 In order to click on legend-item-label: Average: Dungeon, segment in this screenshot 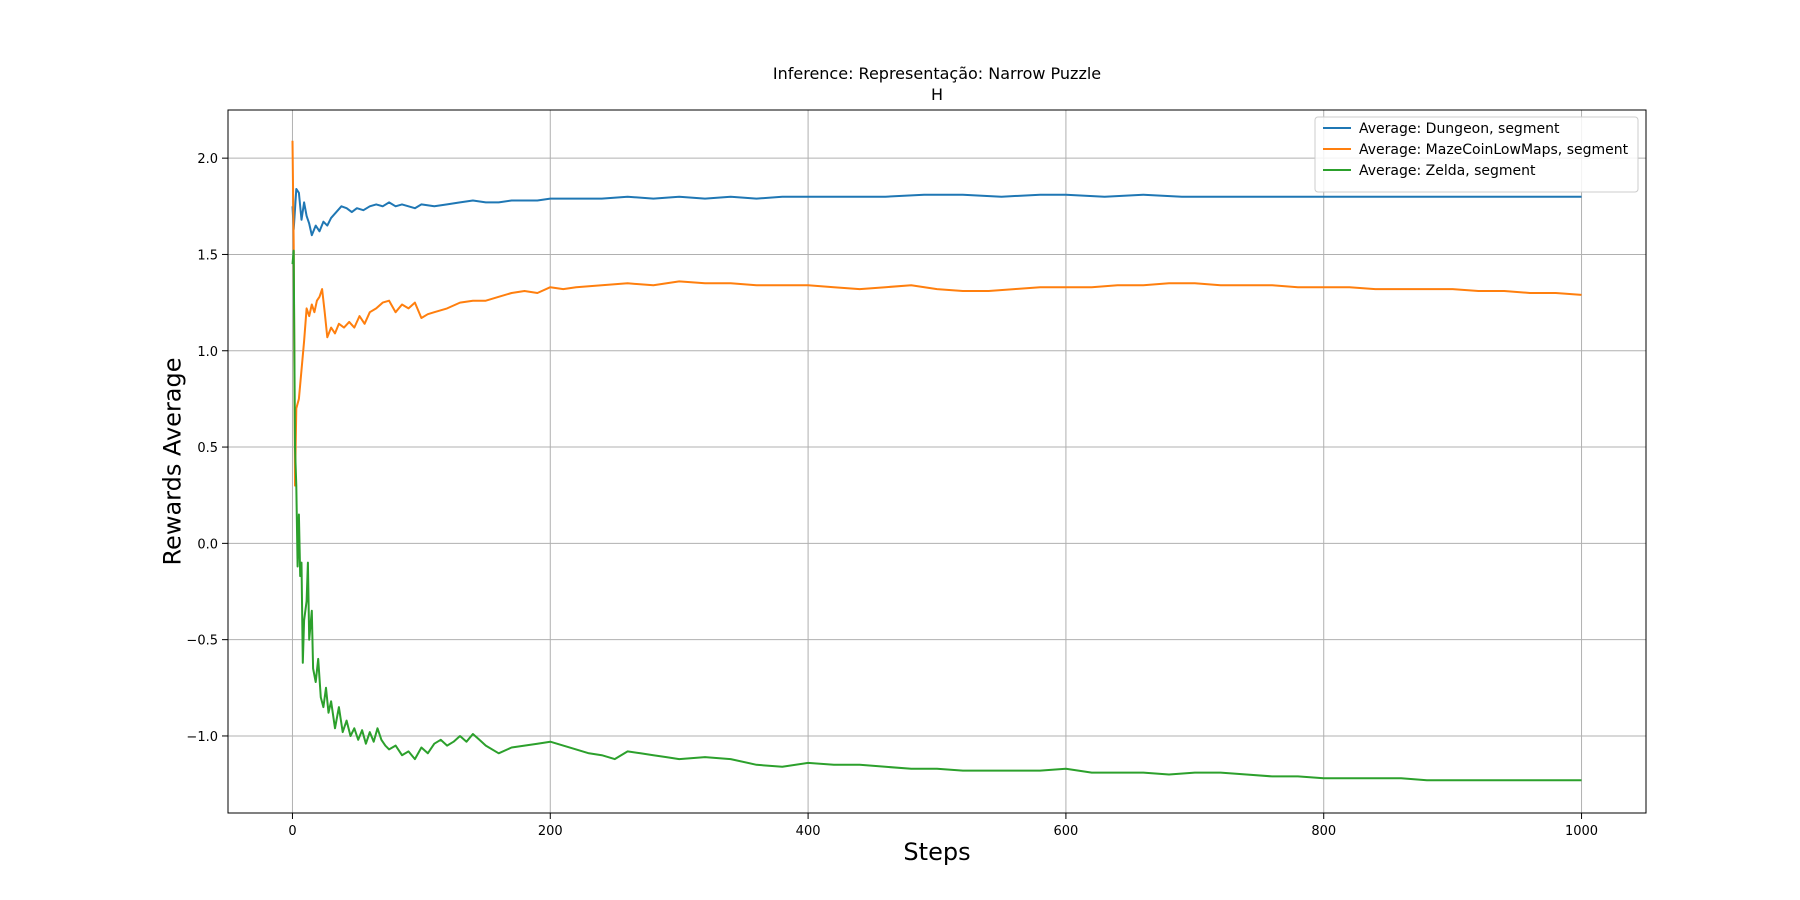, I will do `click(1459, 129)`.